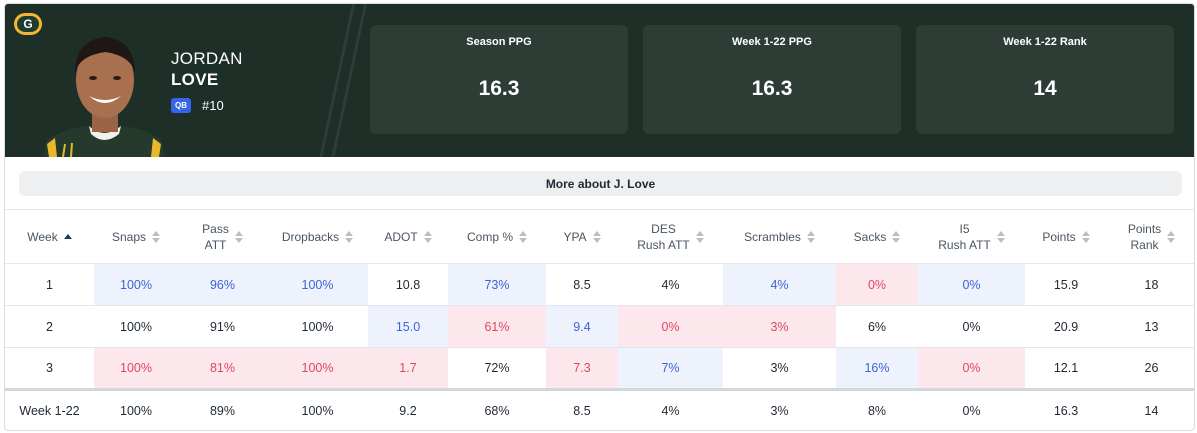  What do you see at coordinates (222, 326) in the screenshot?
I see `table-cell: 91%` at bounding box center [222, 326].